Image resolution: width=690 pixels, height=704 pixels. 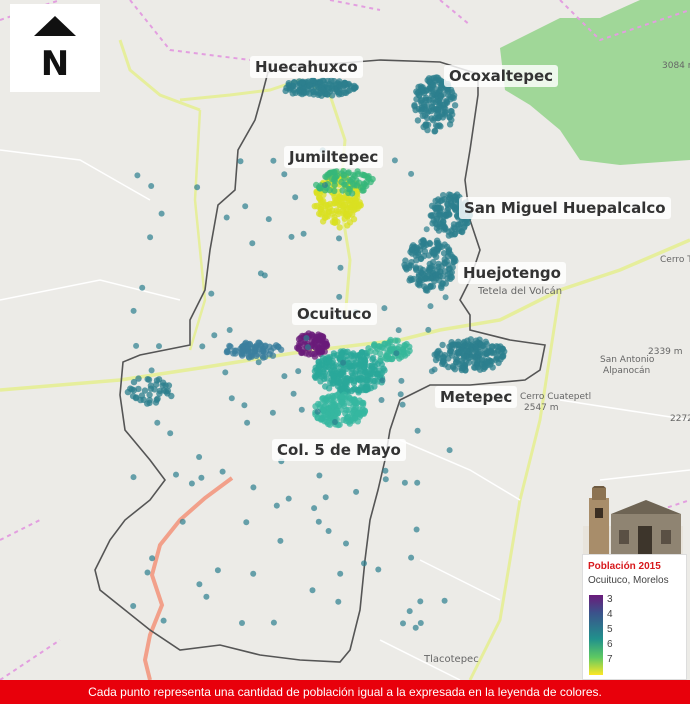 I want to click on north-arrow: N, so click(x=55, y=48).